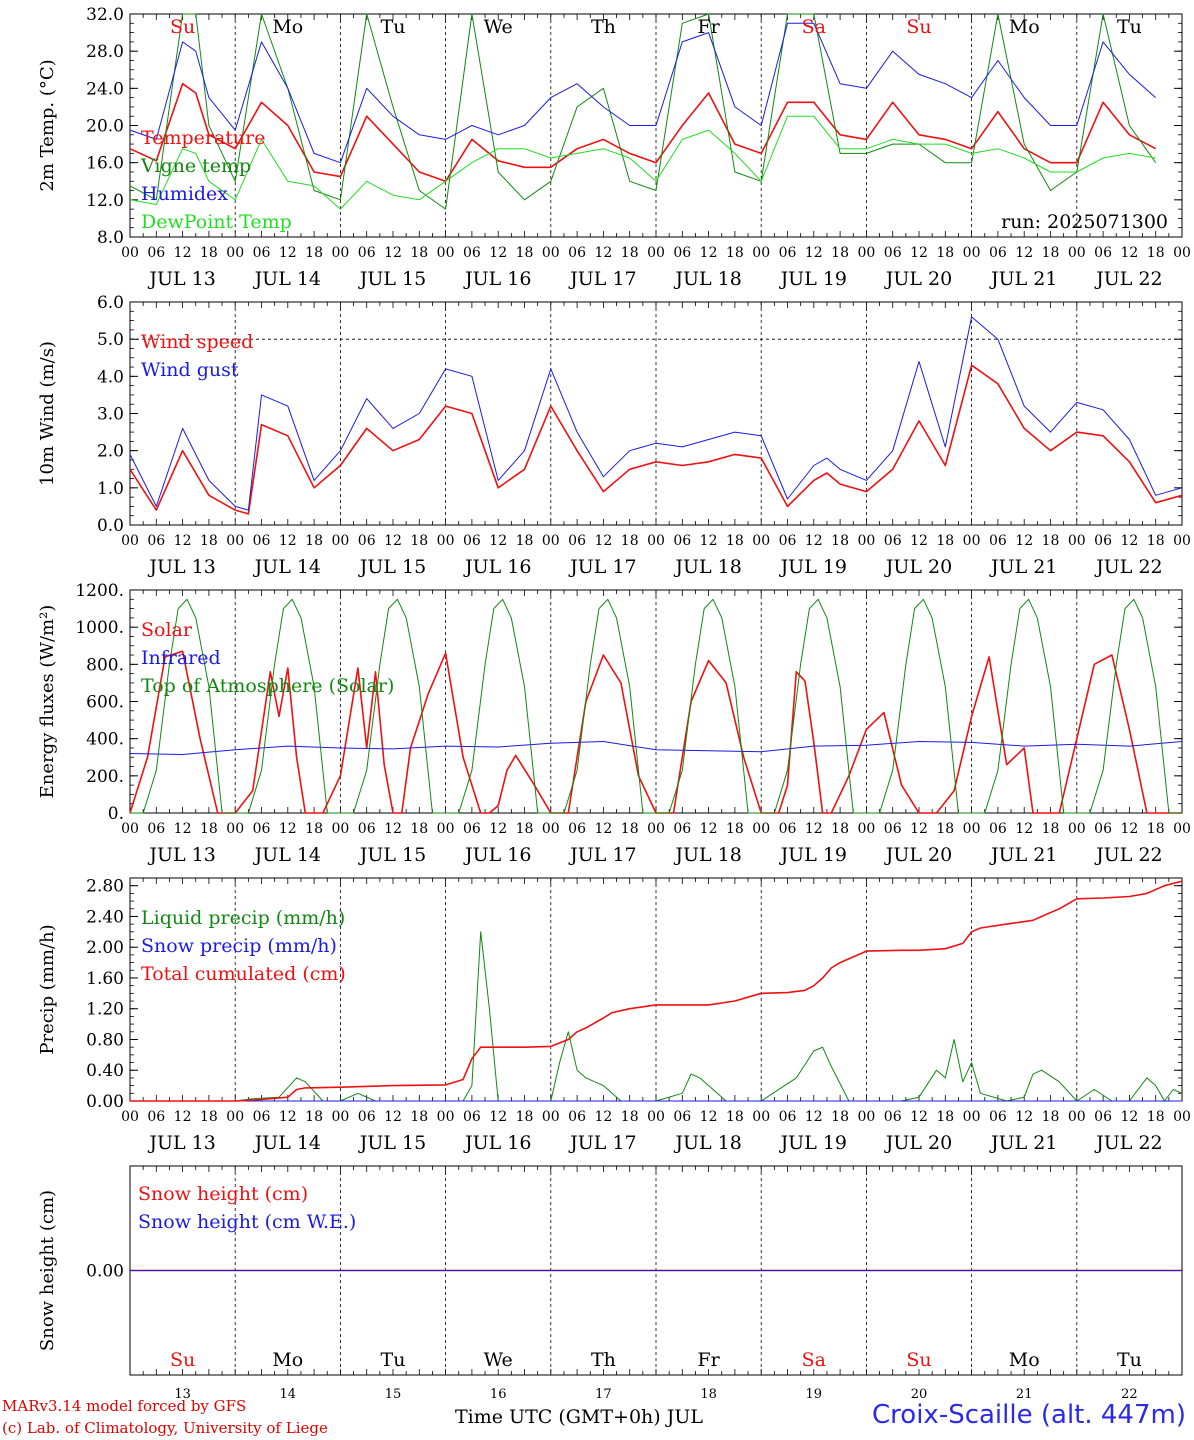  What do you see at coordinates (197, 342) in the screenshot?
I see `wind-legend-item: Wind speed` at bounding box center [197, 342].